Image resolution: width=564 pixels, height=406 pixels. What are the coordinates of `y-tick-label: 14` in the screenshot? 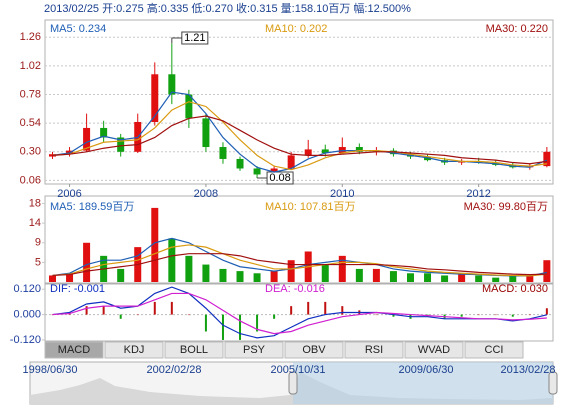 It's located at (35, 223).